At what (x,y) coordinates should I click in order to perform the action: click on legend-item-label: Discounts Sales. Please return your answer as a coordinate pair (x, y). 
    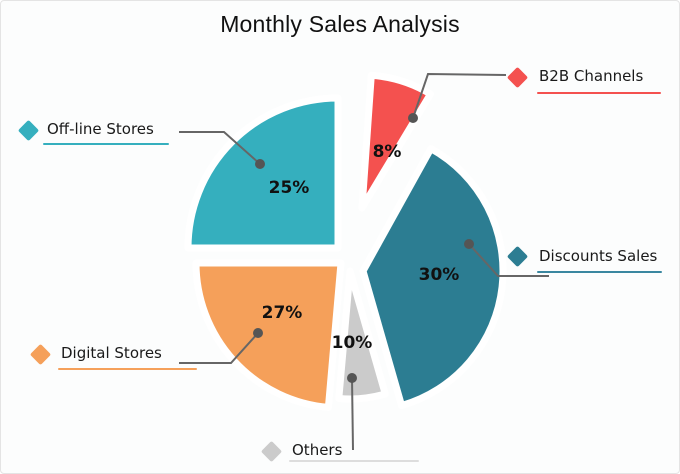
    Looking at the image, I should click on (598, 256).